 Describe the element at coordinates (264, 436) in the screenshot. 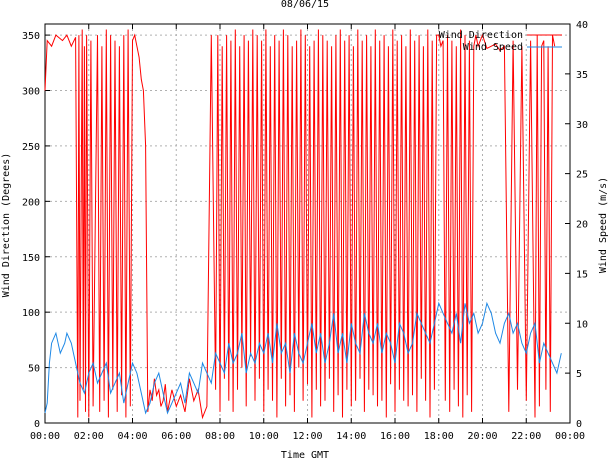

I see `x-tick-label: 10:00` at that location.